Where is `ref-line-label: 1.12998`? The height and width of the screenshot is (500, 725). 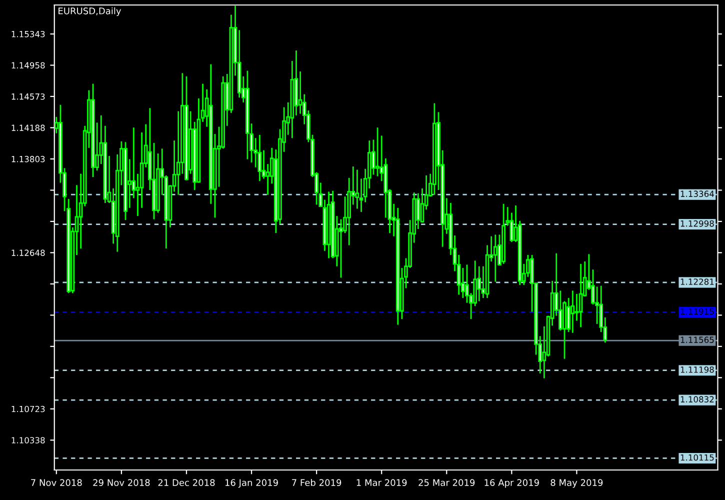
ref-line-label: 1.12998 is located at coordinates (697, 223).